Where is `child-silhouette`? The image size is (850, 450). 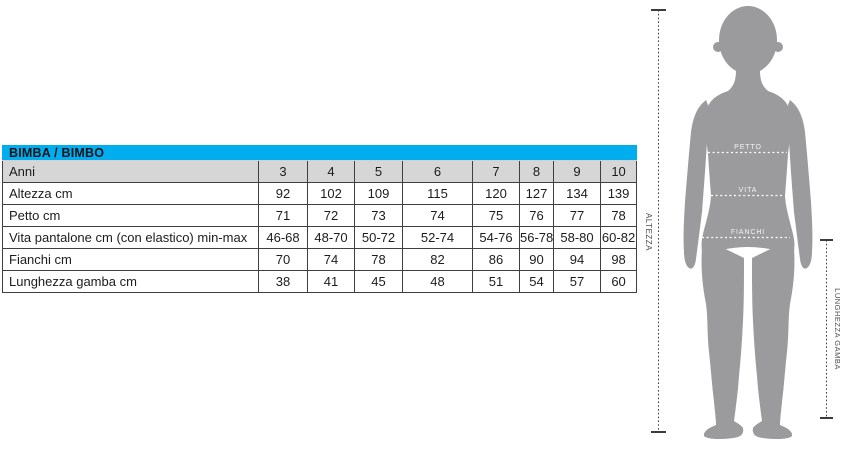 child-silhouette is located at coordinates (748, 223).